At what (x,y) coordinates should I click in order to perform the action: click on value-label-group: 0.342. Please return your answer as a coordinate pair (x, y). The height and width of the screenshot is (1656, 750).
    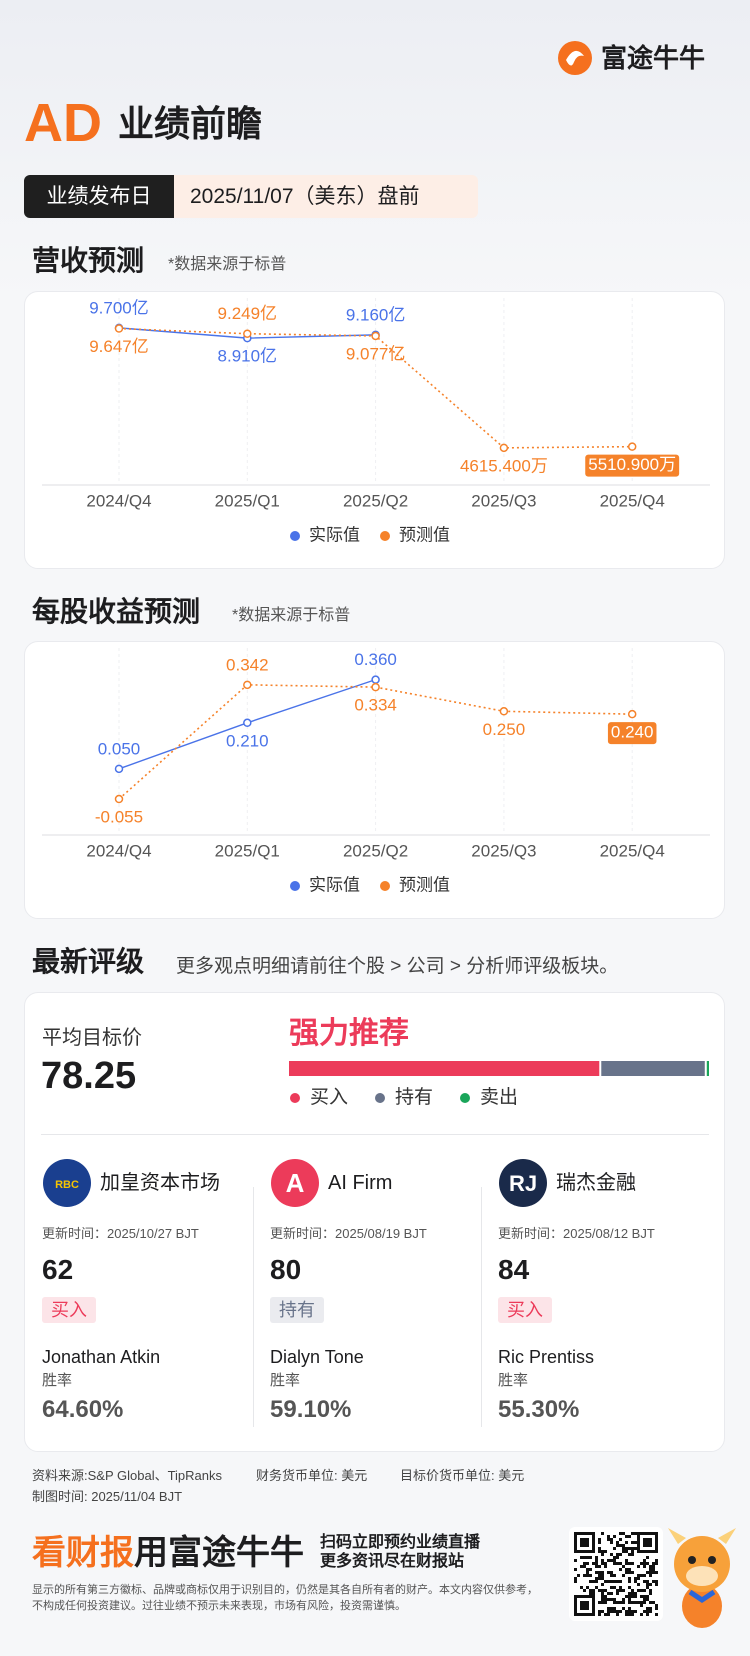
    Looking at the image, I should click on (247, 664).